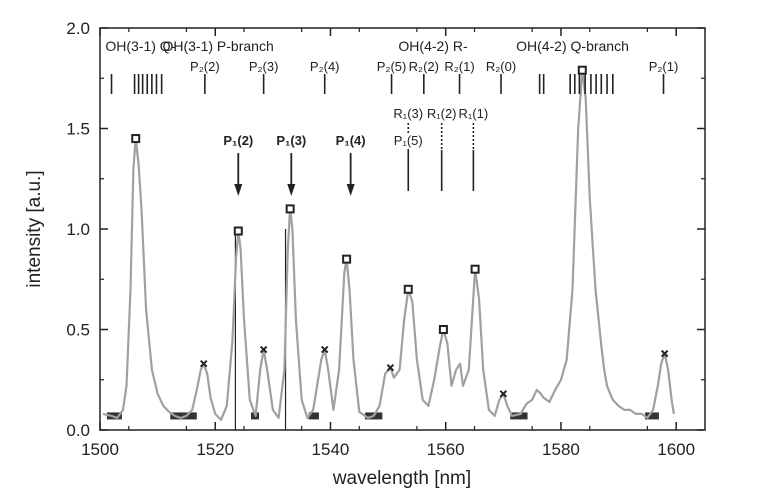  What do you see at coordinates (433, 46) in the screenshot?
I see `branch-label: OH(4-2) R-` at bounding box center [433, 46].